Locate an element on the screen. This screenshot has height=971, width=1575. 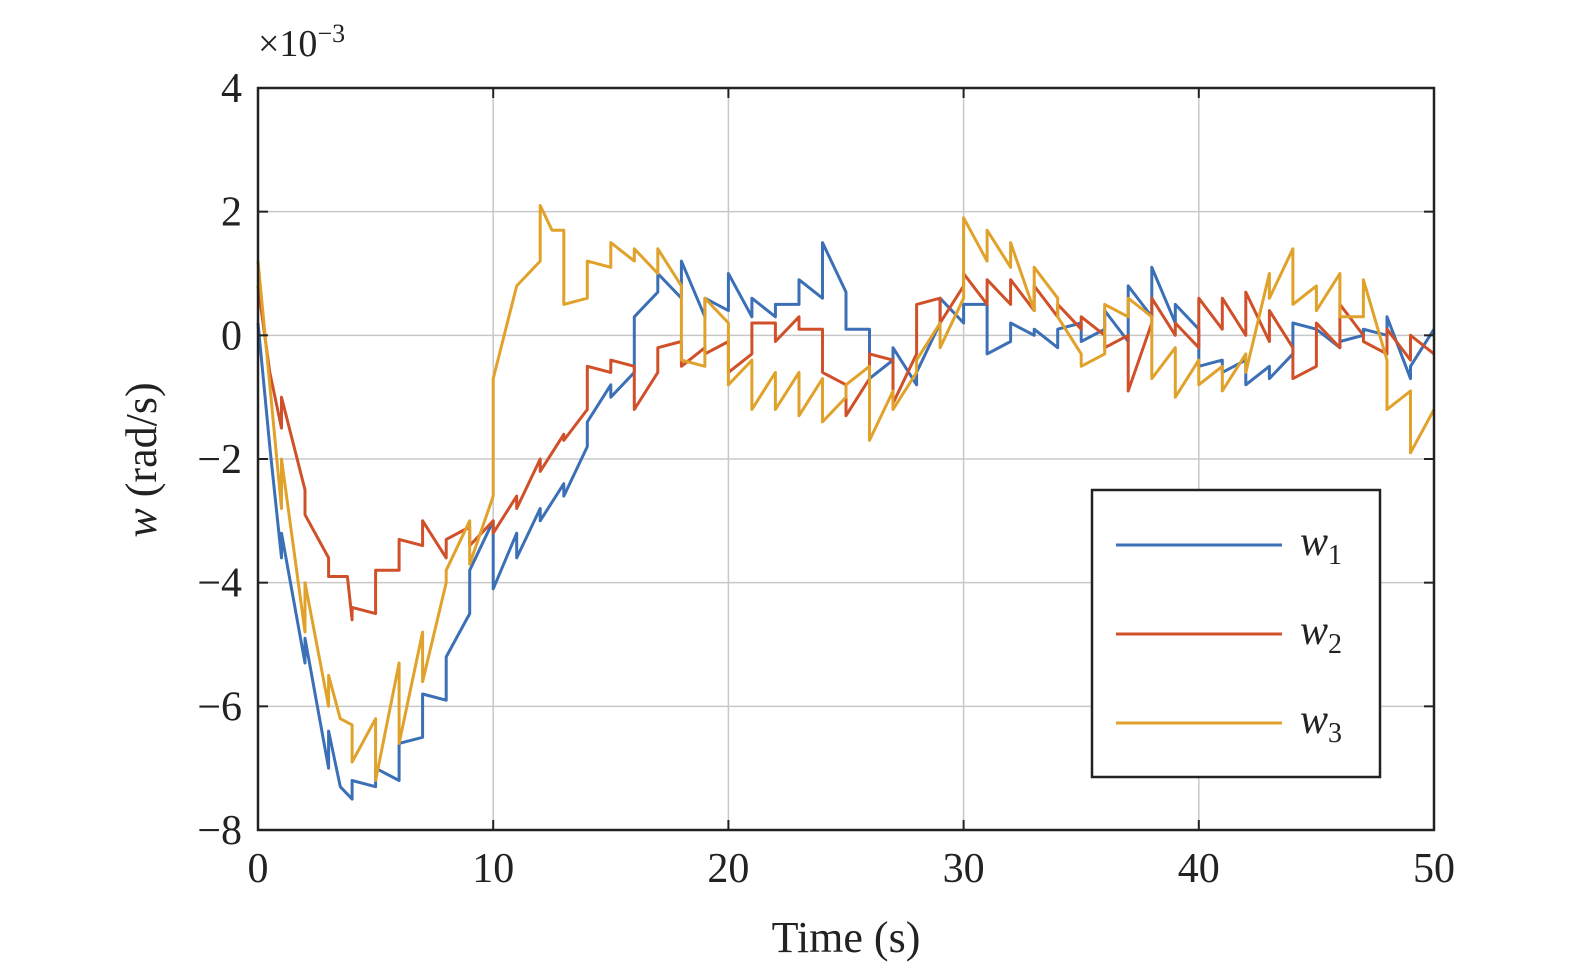
x-tick-label: 0 is located at coordinates (258, 869).